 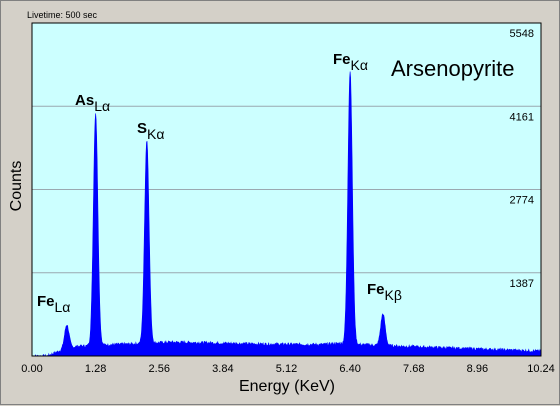 I want to click on x-axis-title: Energy (KeV), so click(x=287, y=386).